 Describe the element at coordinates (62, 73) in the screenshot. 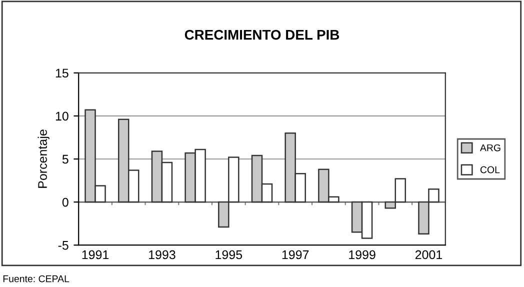

I see `y-tick-label: 15` at that location.